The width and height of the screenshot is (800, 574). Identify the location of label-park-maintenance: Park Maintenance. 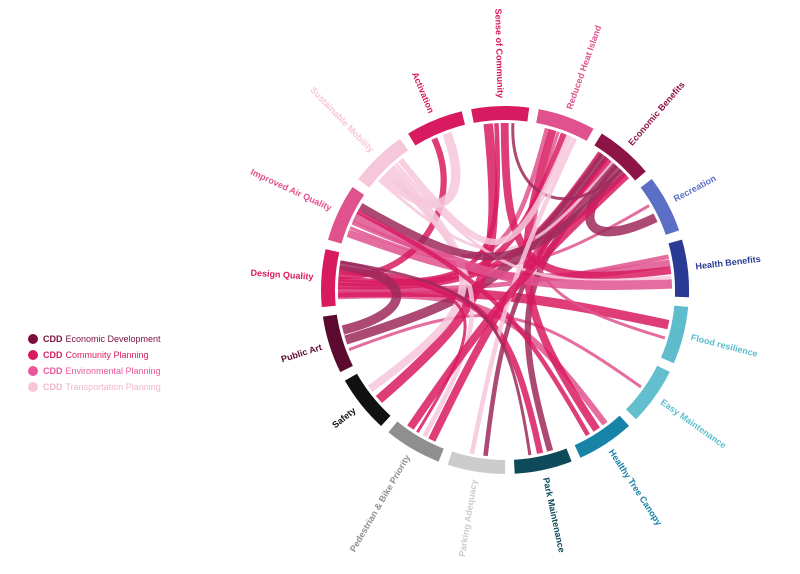
(554, 515).